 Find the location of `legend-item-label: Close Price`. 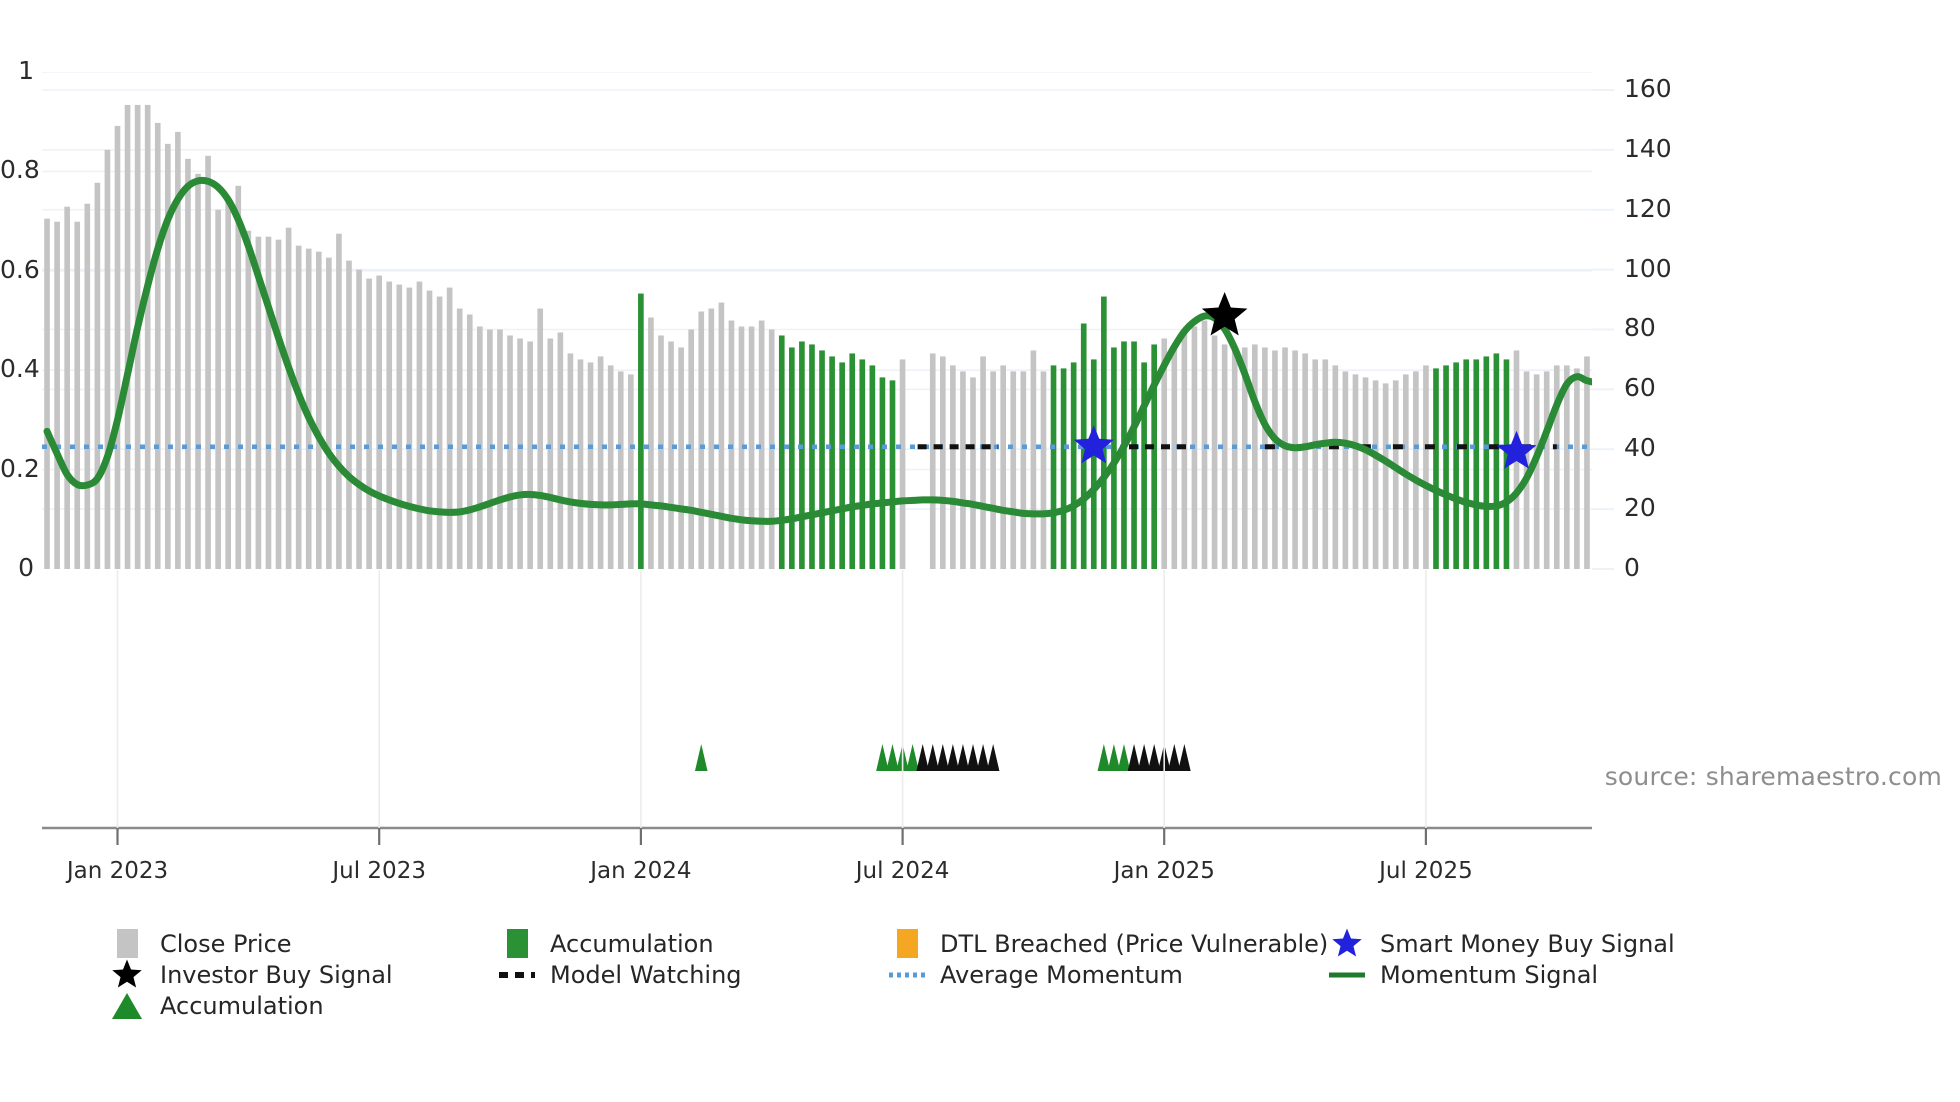

legend-item-label: Close Price is located at coordinates (226, 943).